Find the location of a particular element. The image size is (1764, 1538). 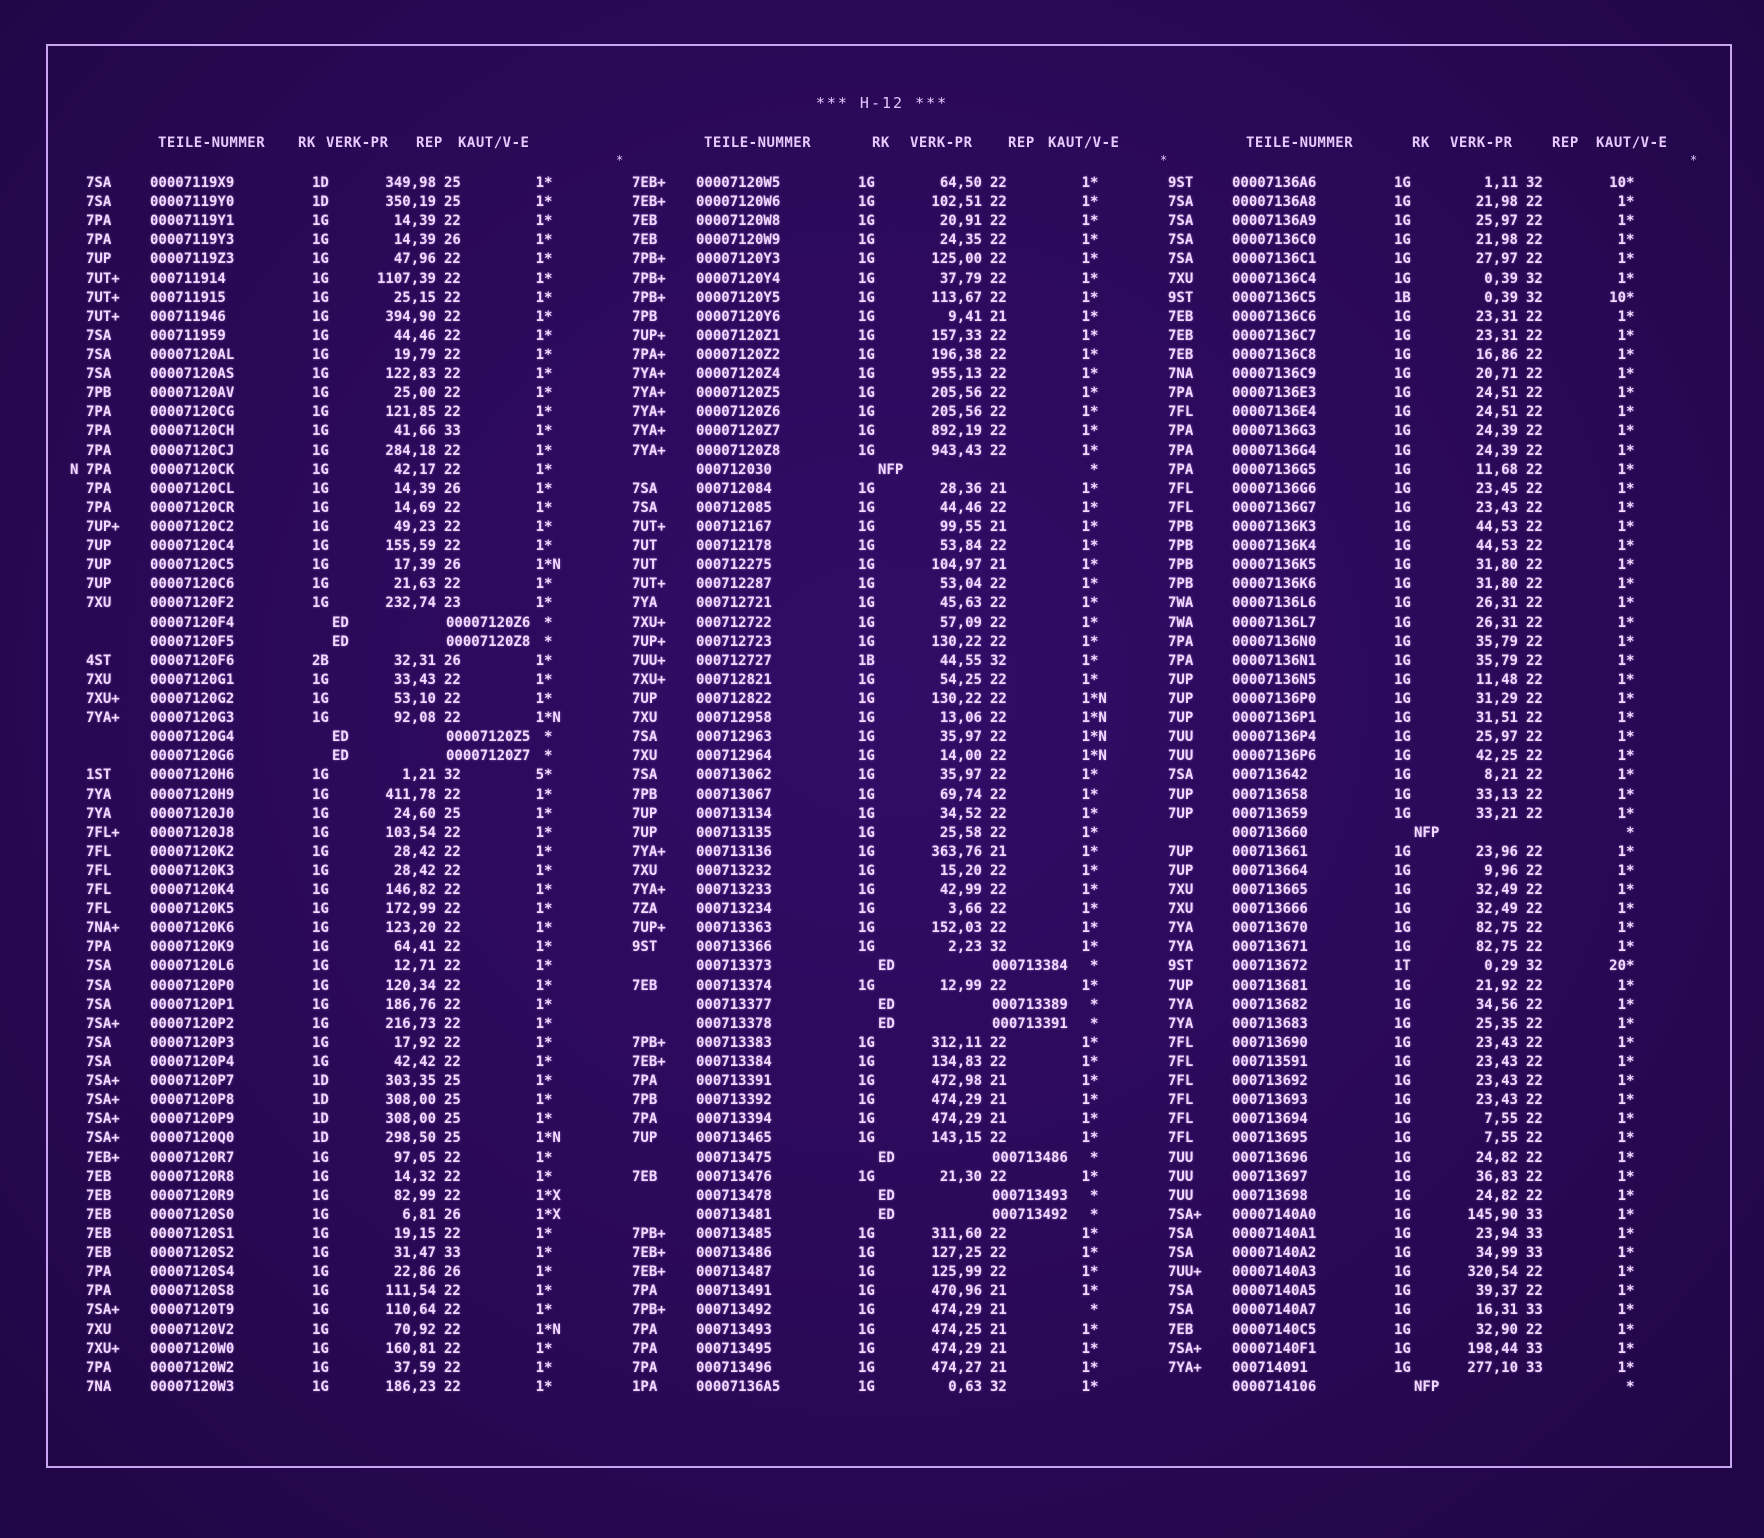

part-number: 00007120CK is located at coordinates (192, 469).